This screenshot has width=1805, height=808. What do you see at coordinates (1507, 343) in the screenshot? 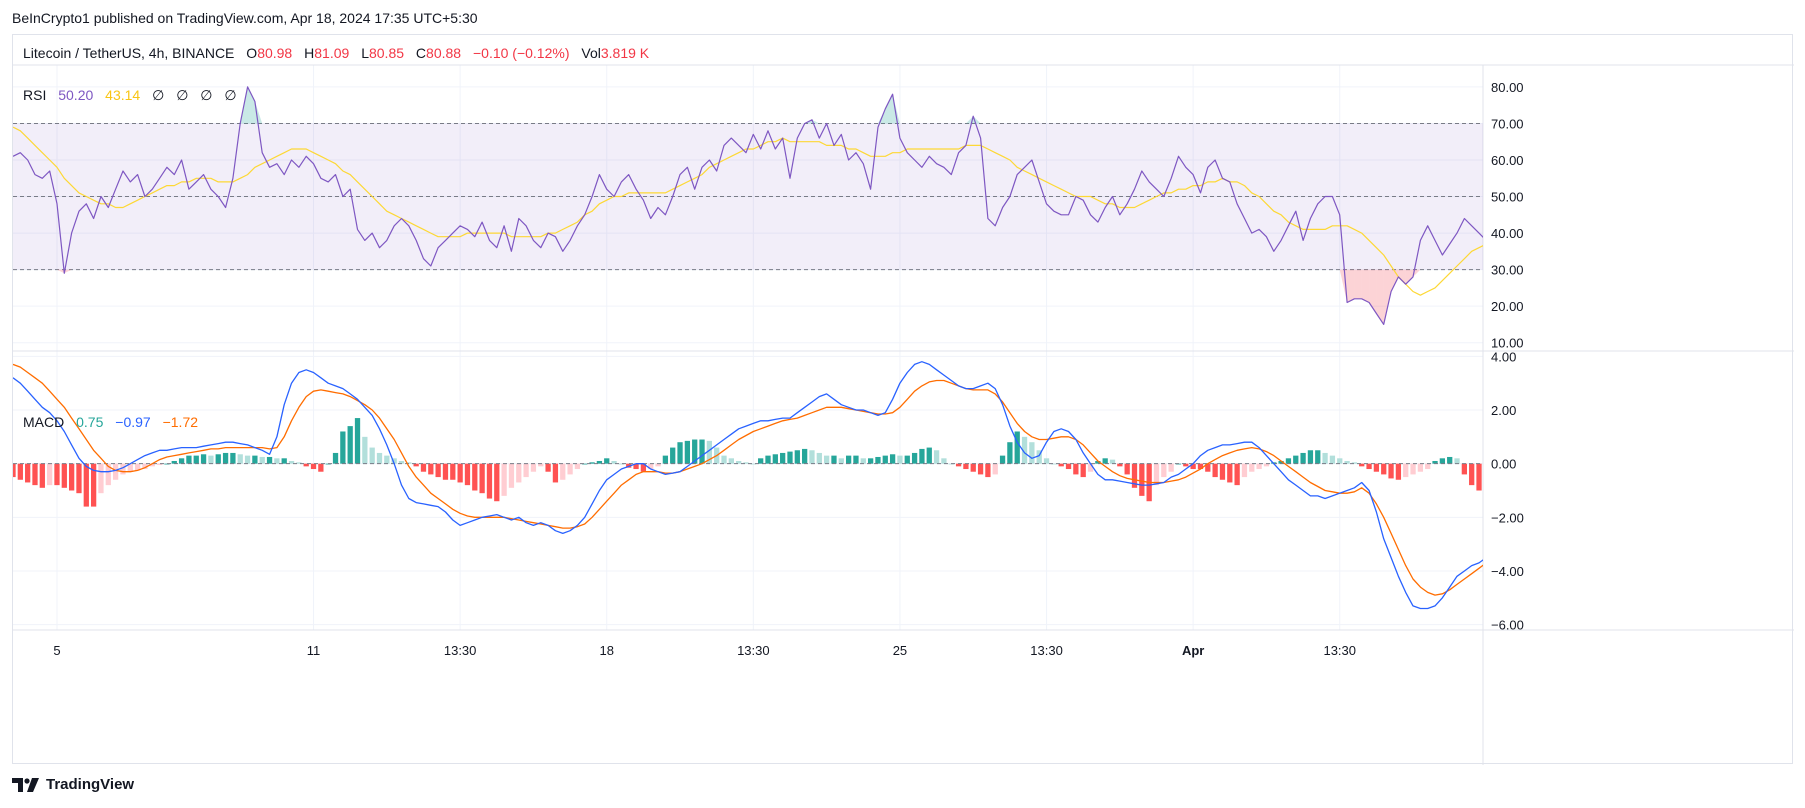
I see `rsi-axis-label: 10.00` at bounding box center [1507, 343].